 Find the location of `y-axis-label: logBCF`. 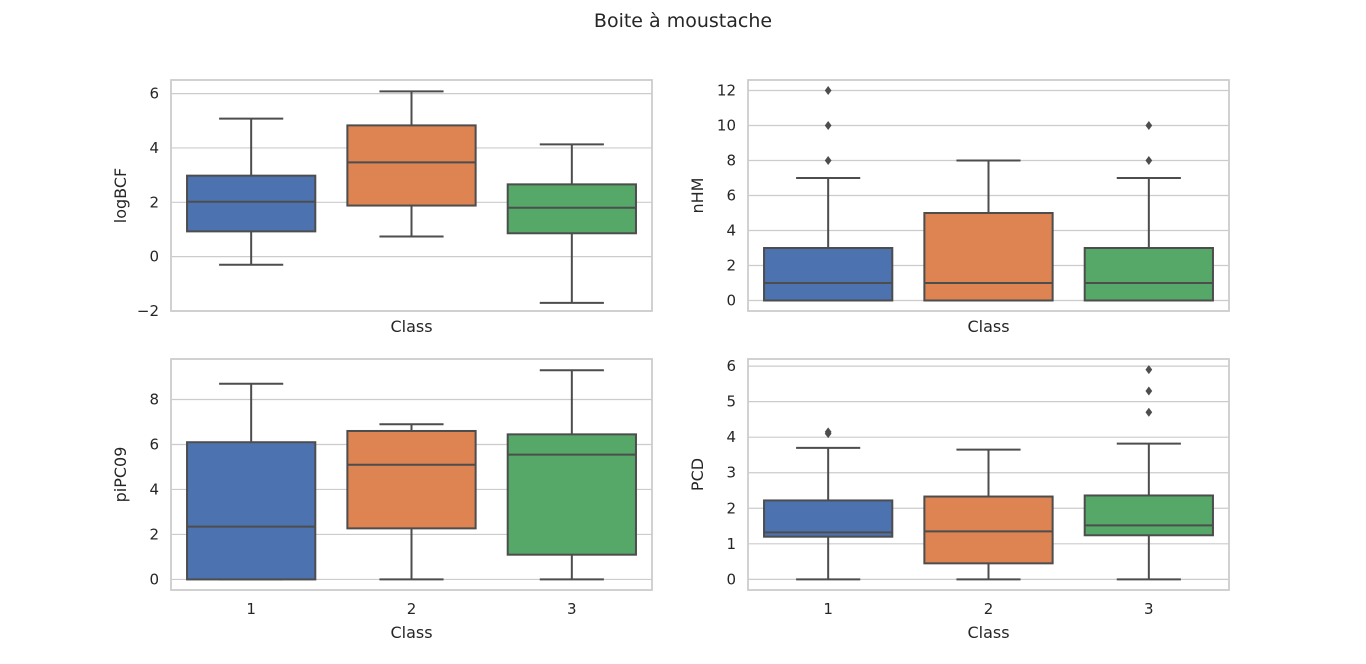

y-axis-label: logBCF is located at coordinates (120, 195).